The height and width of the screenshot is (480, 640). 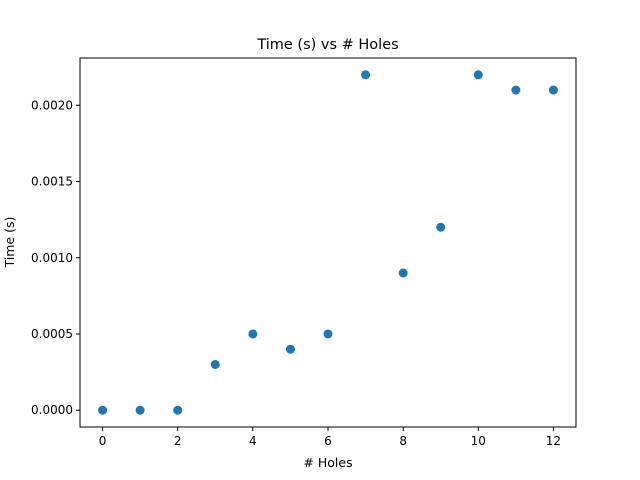 What do you see at coordinates (253, 441) in the screenshot?
I see `x-tick-label: 4` at bounding box center [253, 441].